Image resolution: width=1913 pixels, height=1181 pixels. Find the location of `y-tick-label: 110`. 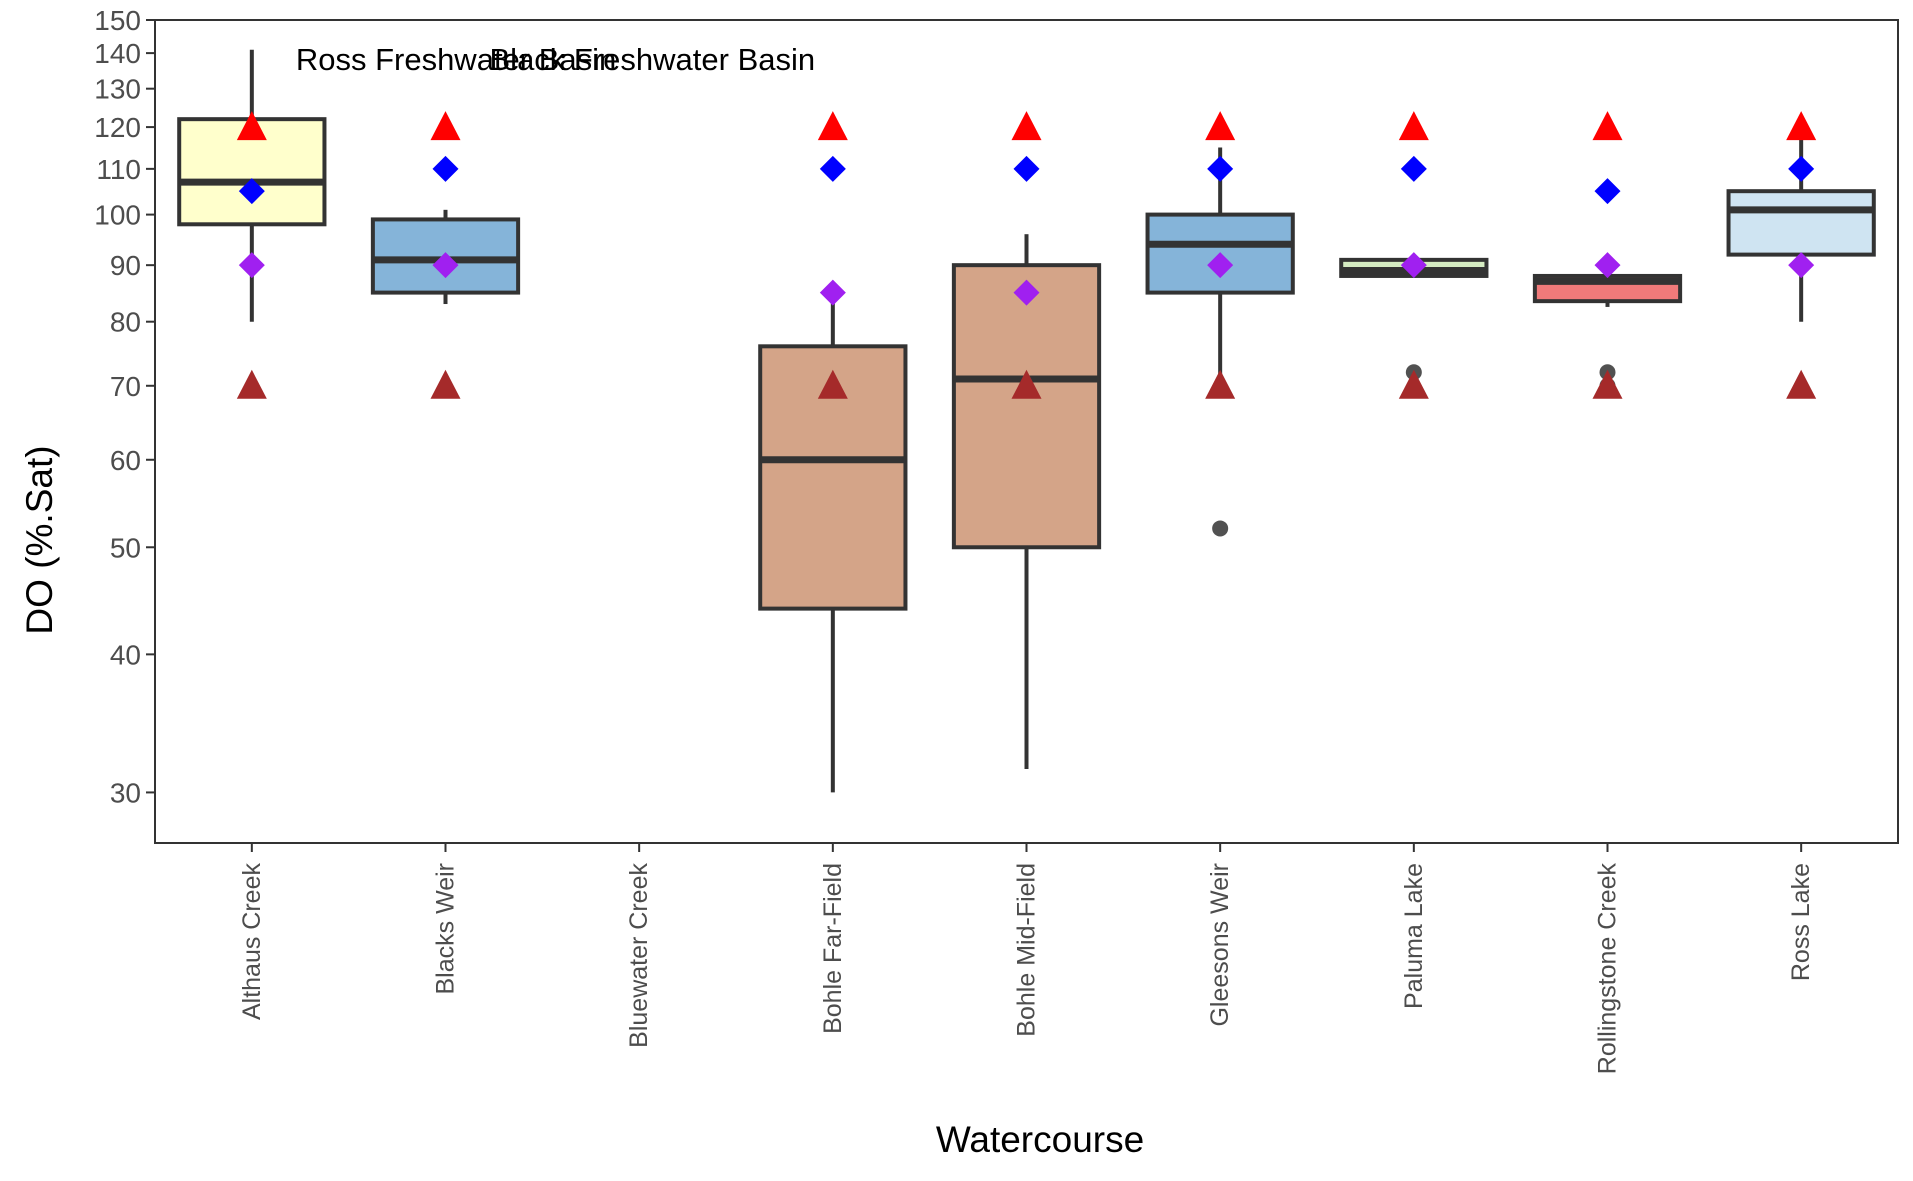

y-tick-label: 110 is located at coordinates (118, 169).